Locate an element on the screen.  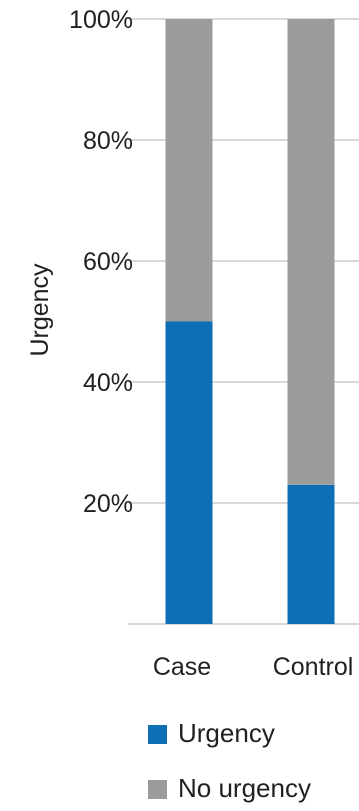
legend-swatch-urgency is located at coordinates (157, 734).